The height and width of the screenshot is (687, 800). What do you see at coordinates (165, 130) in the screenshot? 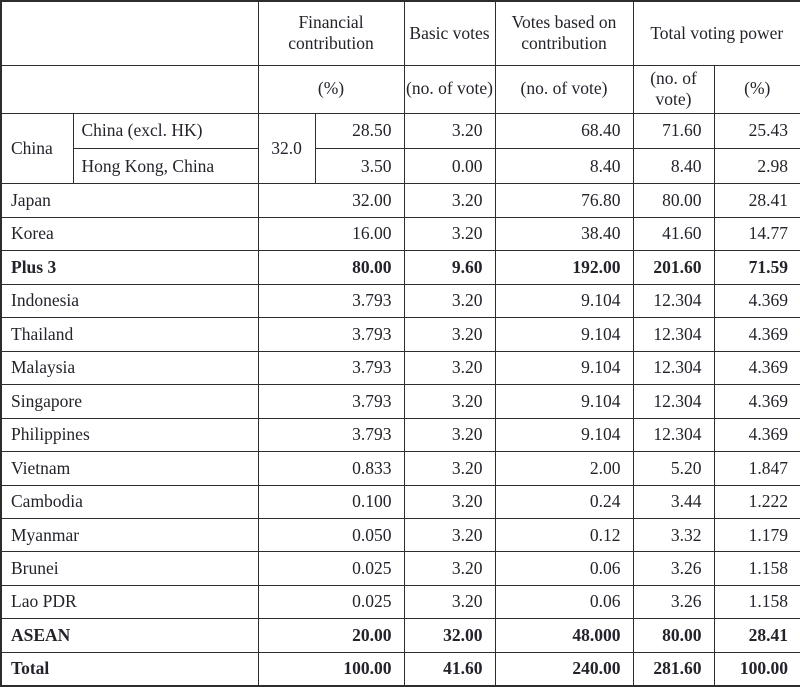
I see `country-sub-label: China (excl. HK)` at bounding box center [165, 130].